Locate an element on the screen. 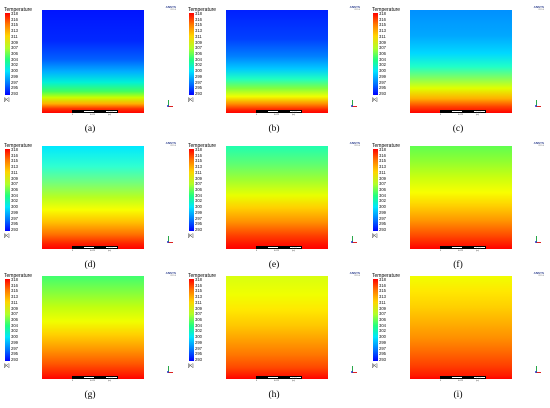  axis-triad-icon is located at coordinates (355, 370).